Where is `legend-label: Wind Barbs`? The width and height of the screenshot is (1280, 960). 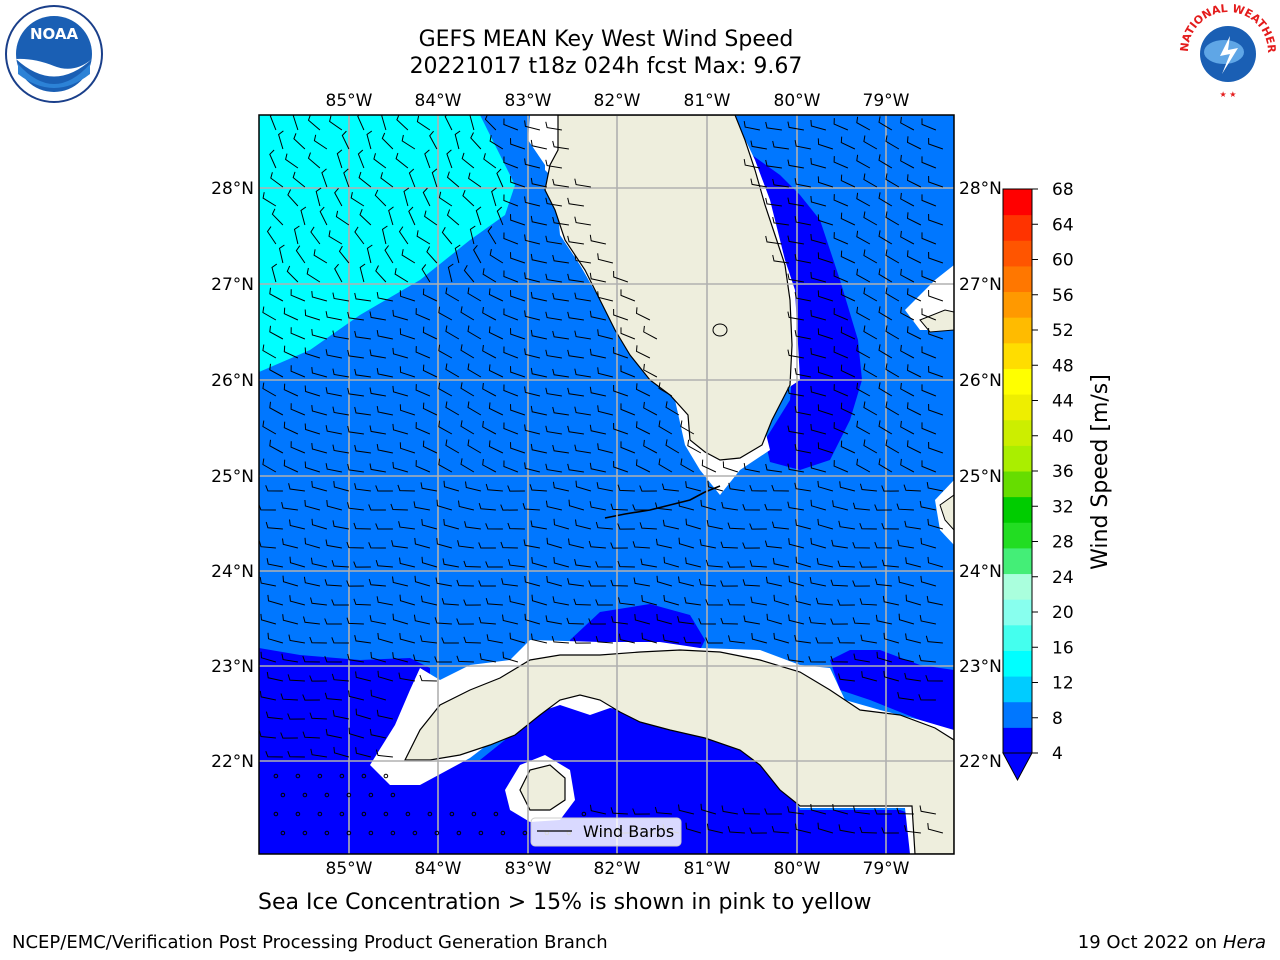 legend-label: Wind Barbs is located at coordinates (628, 831).